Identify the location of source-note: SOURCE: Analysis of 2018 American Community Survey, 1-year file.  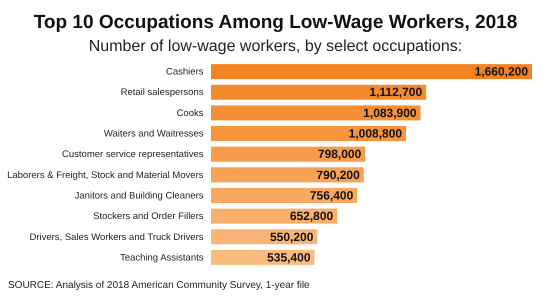
(159, 285).